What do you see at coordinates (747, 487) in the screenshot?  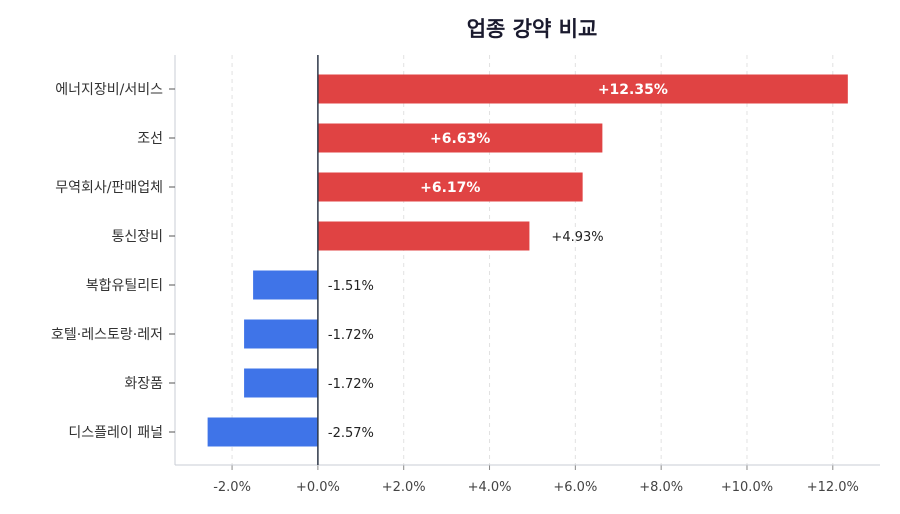 I see `x-tick-label: +10.0%` at bounding box center [747, 487].